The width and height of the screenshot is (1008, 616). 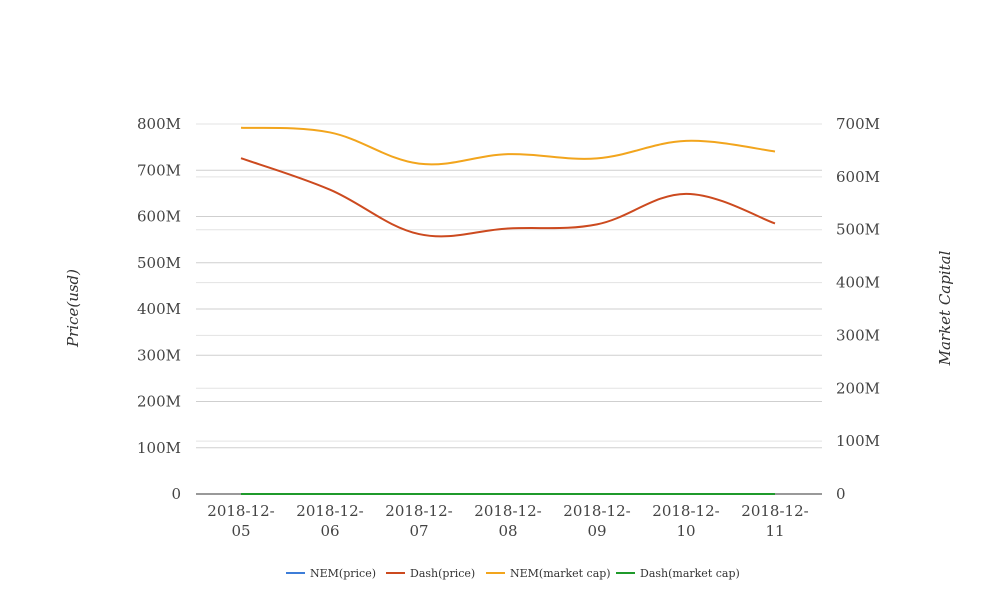 I want to click on legend-item-dash-market-cap: Dash(market cap), so click(x=678, y=573).